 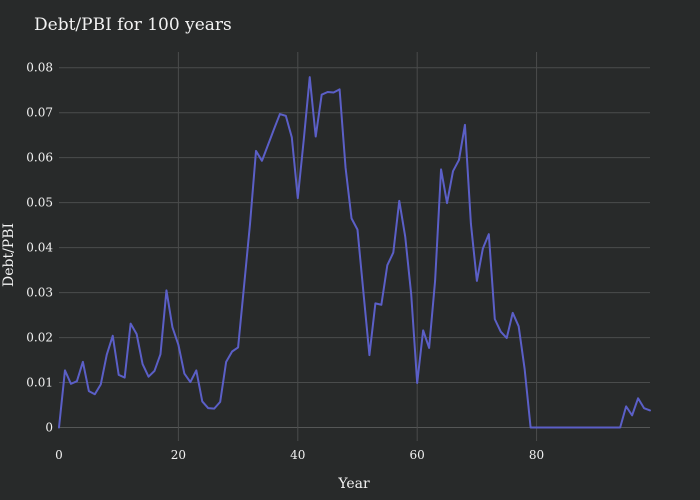 I want to click on y-tick-label: 0, so click(x=49, y=428).